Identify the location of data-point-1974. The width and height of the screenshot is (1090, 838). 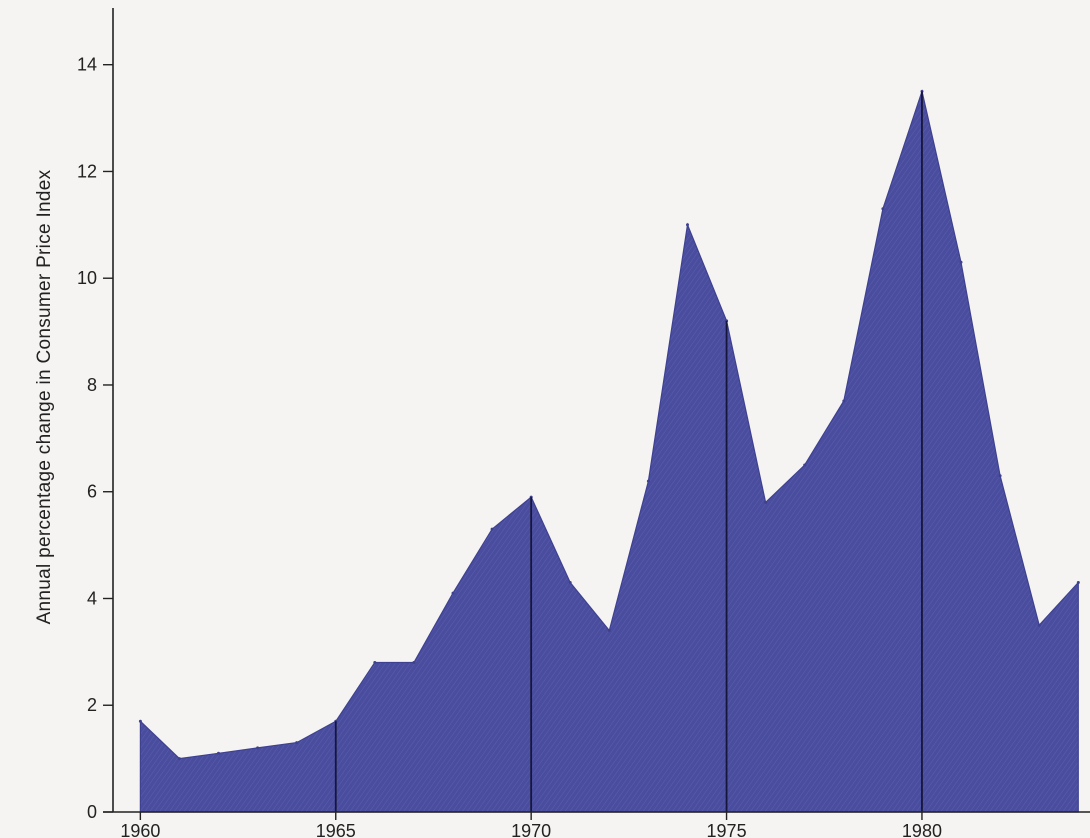
(687, 225).